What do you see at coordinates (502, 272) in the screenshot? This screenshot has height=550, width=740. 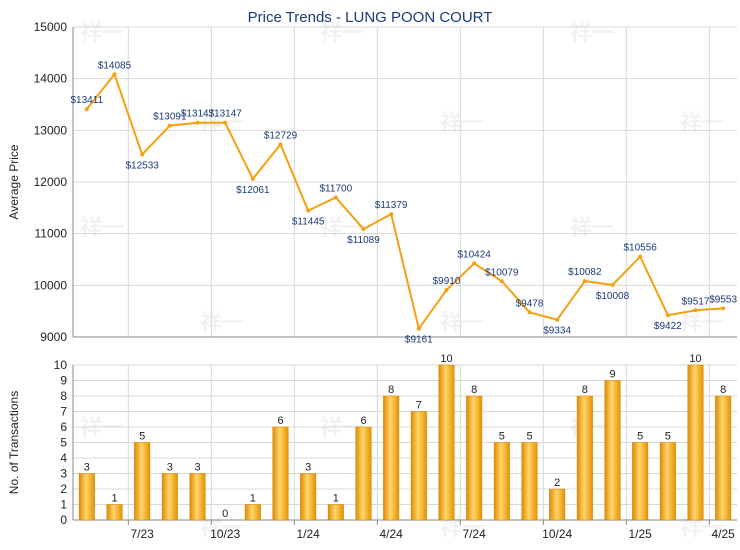 I see `price-data-label: $10079` at bounding box center [502, 272].